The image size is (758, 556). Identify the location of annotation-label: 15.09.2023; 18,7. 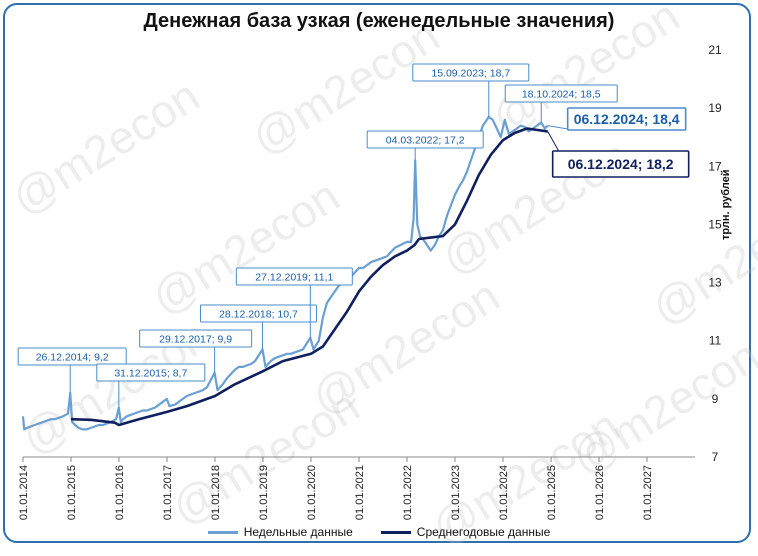
(470, 73).